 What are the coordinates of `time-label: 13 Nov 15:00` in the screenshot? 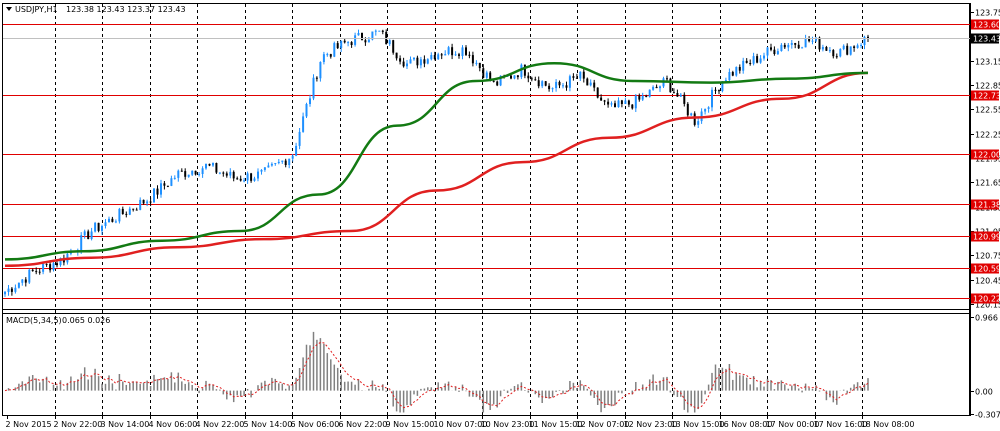 It's located at (698, 424).